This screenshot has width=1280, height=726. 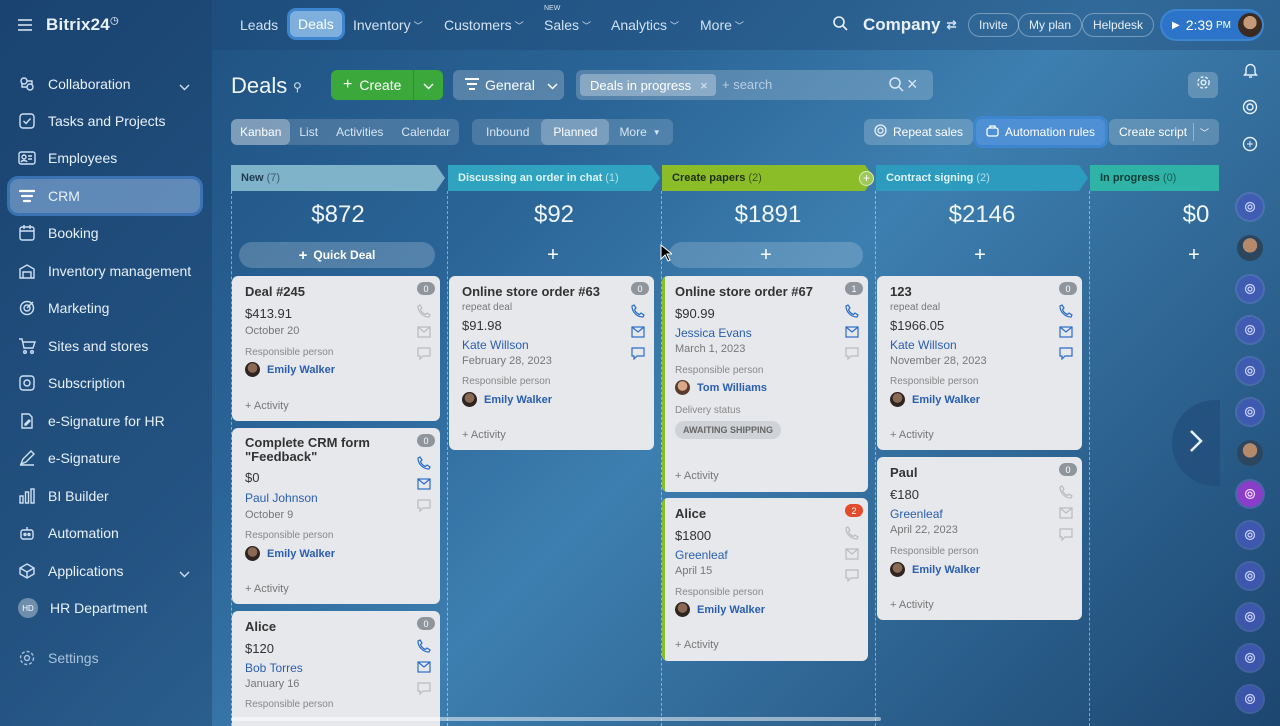 What do you see at coordinates (713, 333) in the screenshot?
I see `contact-link: Jessica Evans` at bounding box center [713, 333].